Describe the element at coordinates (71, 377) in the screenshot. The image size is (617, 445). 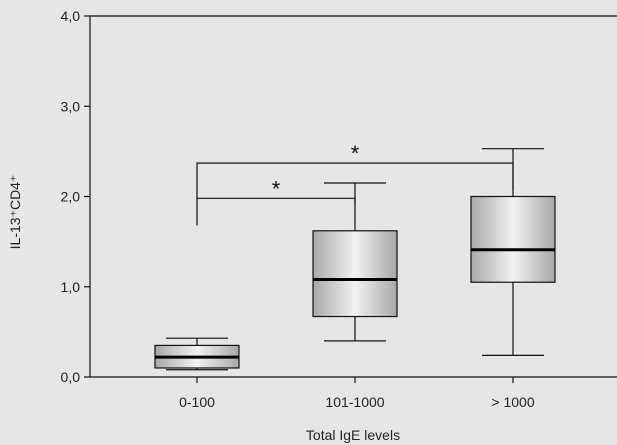
I see `y-tick-label: 0,0` at that location.